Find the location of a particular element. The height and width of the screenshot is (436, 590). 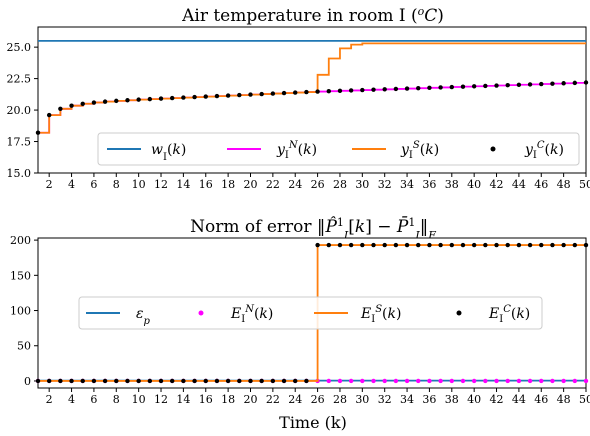

error-norm-x-tick-label: 26 is located at coordinates (318, 399).